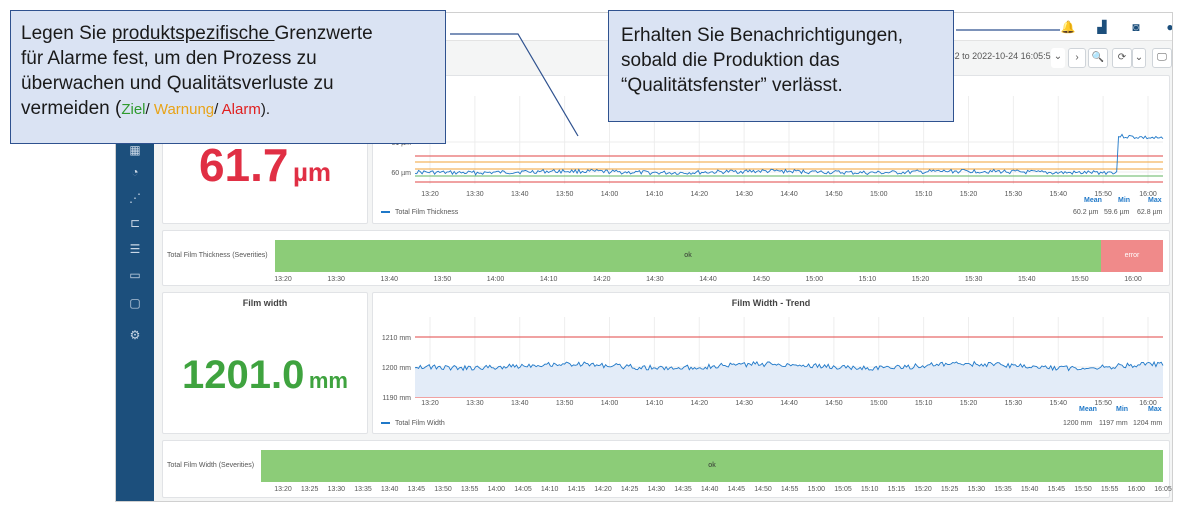  Describe the element at coordinates (655, 279) in the screenshot. I see `axis-tick-label: 14:30` at that location.